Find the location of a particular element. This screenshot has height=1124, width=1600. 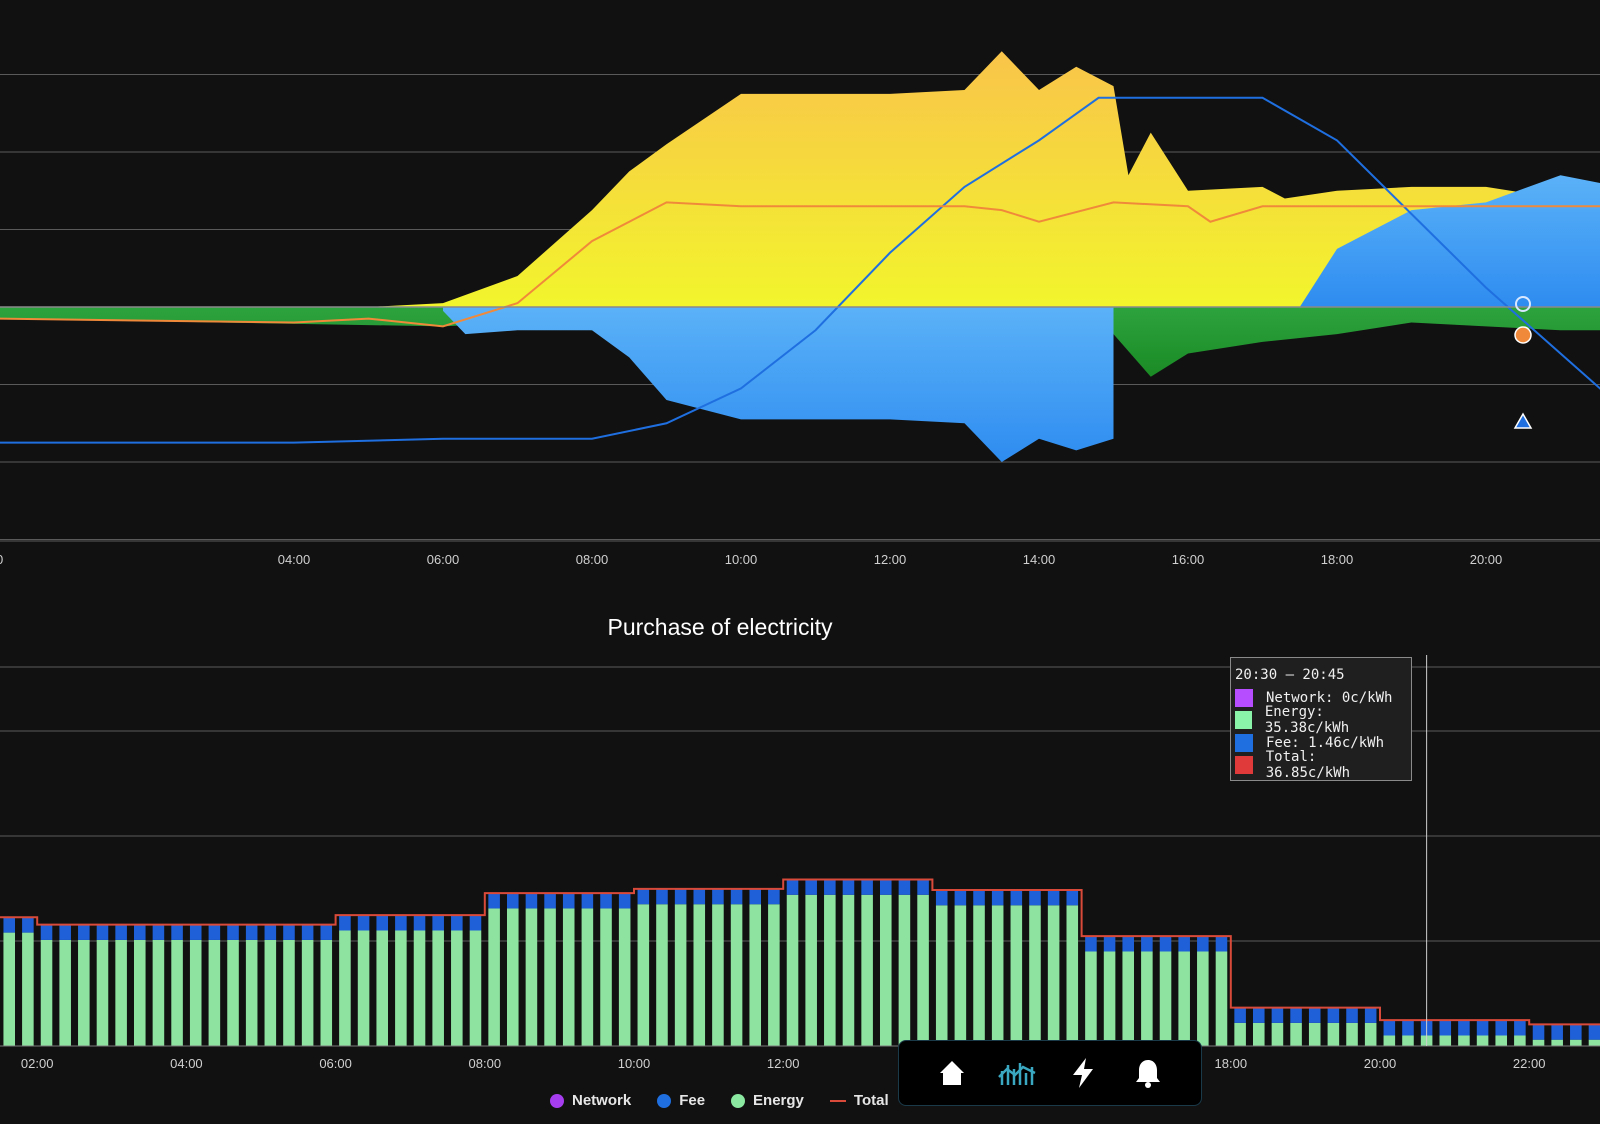

legend-energy: Energy is located at coordinates (767, 1100).